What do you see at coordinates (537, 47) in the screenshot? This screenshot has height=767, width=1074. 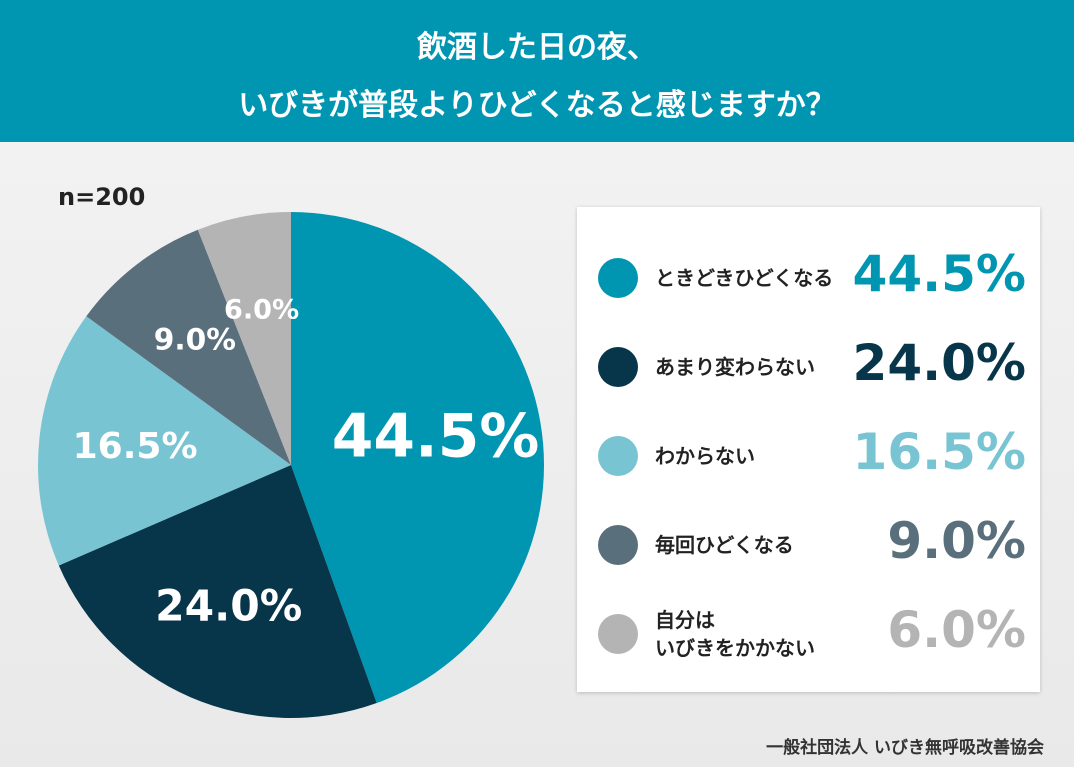 I see `title-line: 飲酒した日の夜、` at bounding box center [537, 47].